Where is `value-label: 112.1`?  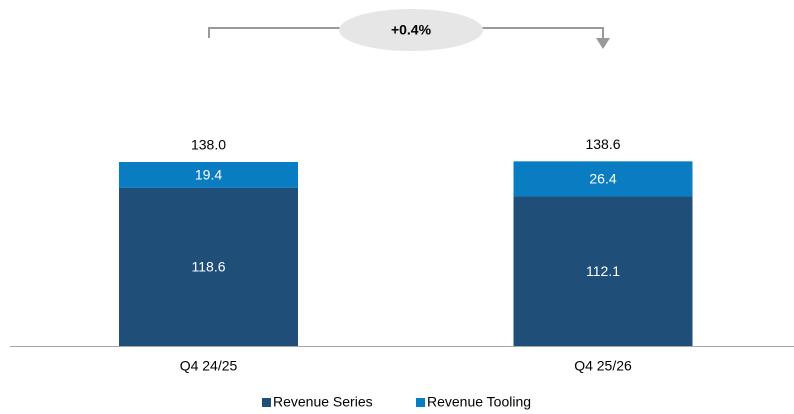 value-label: 112.1 is located at coordinates (603, 271).